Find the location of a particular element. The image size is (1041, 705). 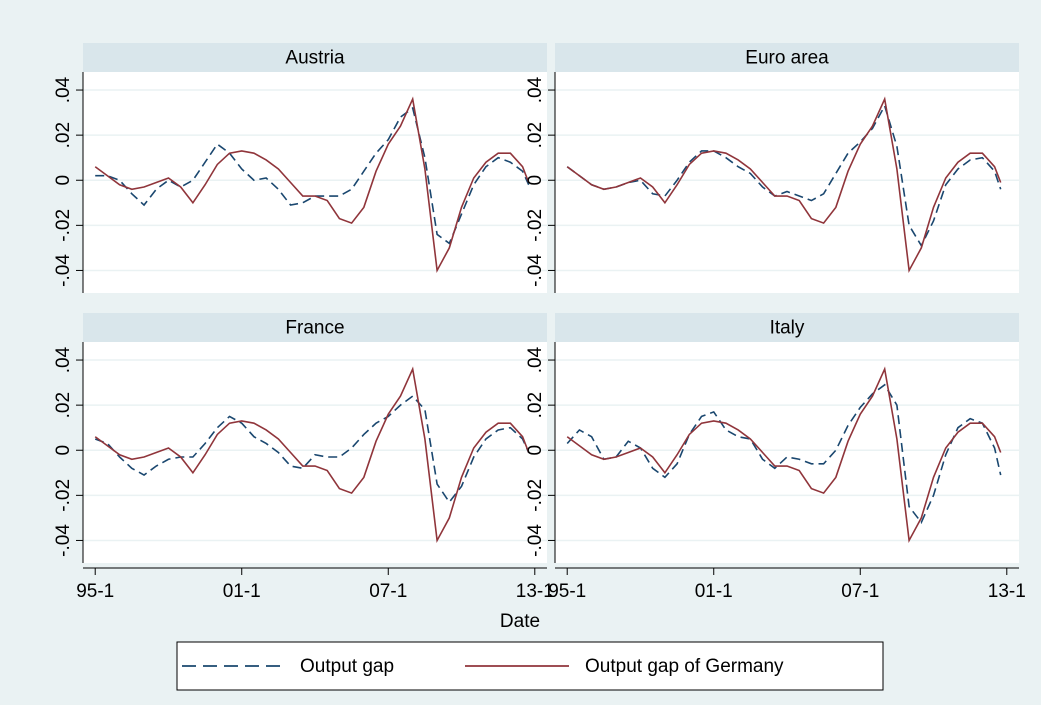

legend-label: Output gap is located at coordinates (347, 666).